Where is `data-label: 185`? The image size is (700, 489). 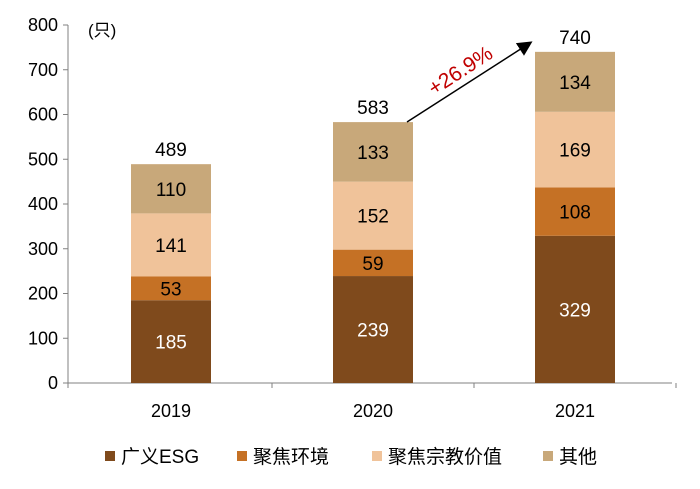 data-label: 185 is located at coordinates (171, 343).